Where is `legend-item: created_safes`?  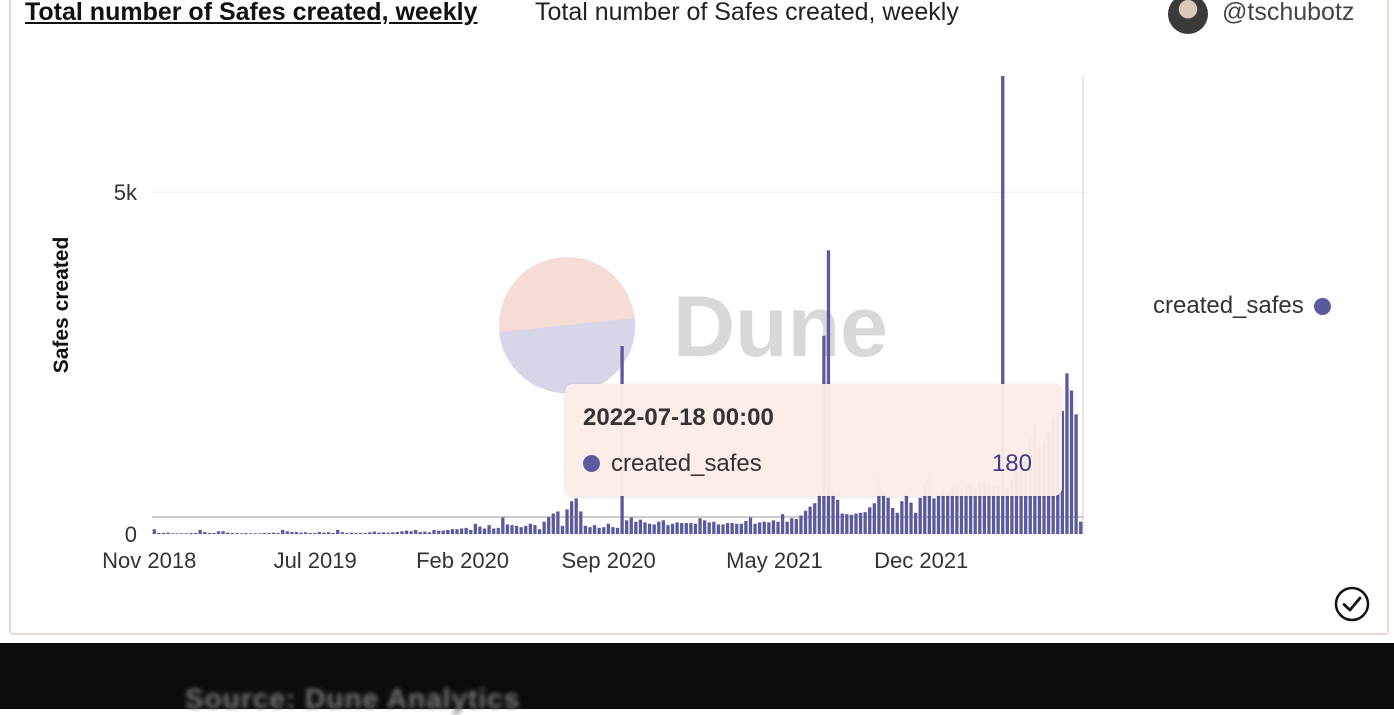
legend-item: created_safes is located at coordinates (1242, 306).